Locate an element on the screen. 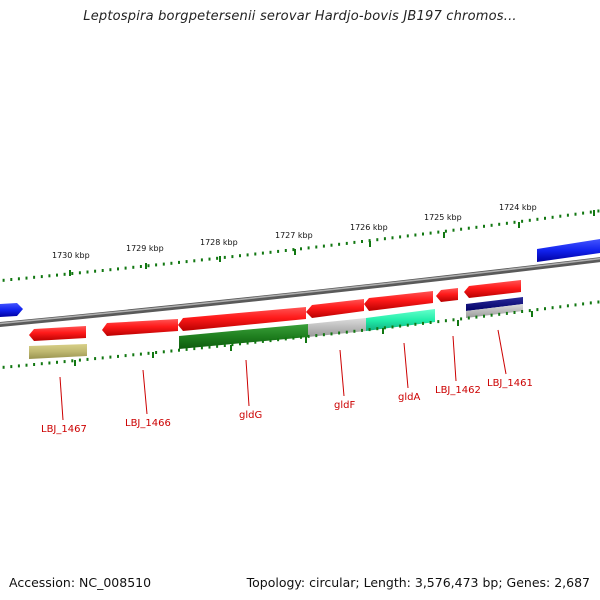 The image size is (600, 600). inner-minor-ticks is located at coordinates (301, 334).